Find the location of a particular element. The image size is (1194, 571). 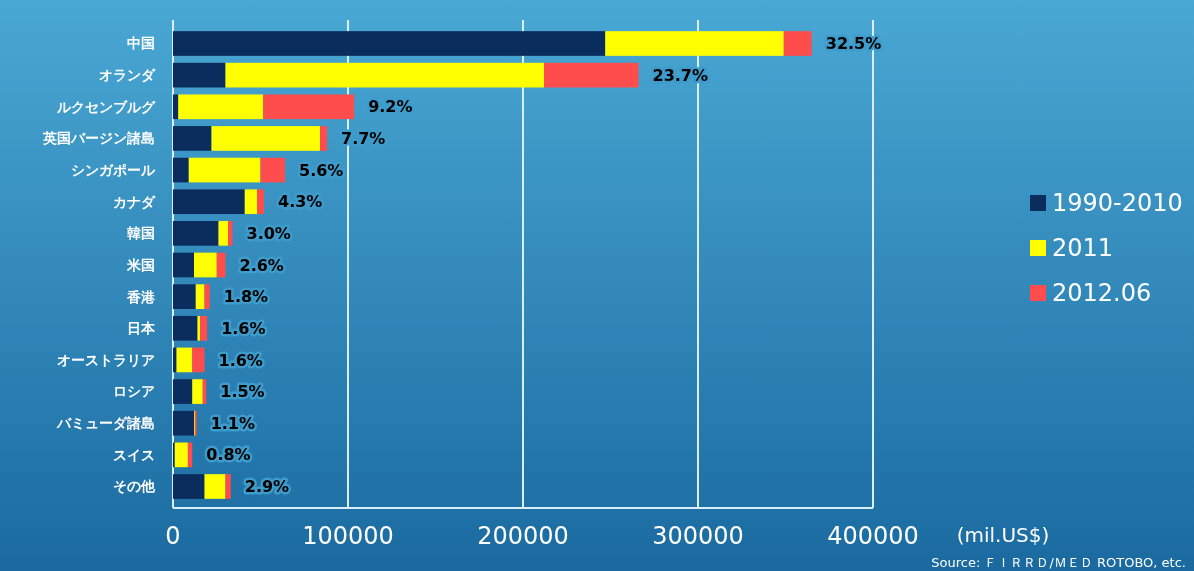

source-note: Source: ＦＩＲＲＤ/ＭＥＤ ROTOBO, etc. is located at coordinates (1058, 562).